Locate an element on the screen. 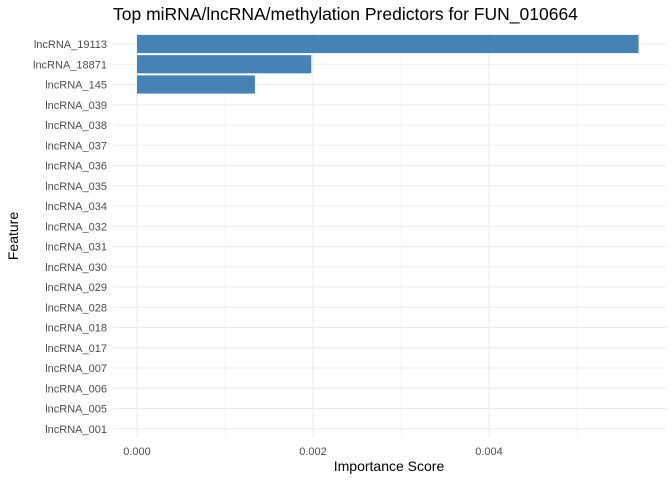 This screenshot has height=480, width=672. y-tick-label: lncRNA_001 is located at coordinates (76, 430).